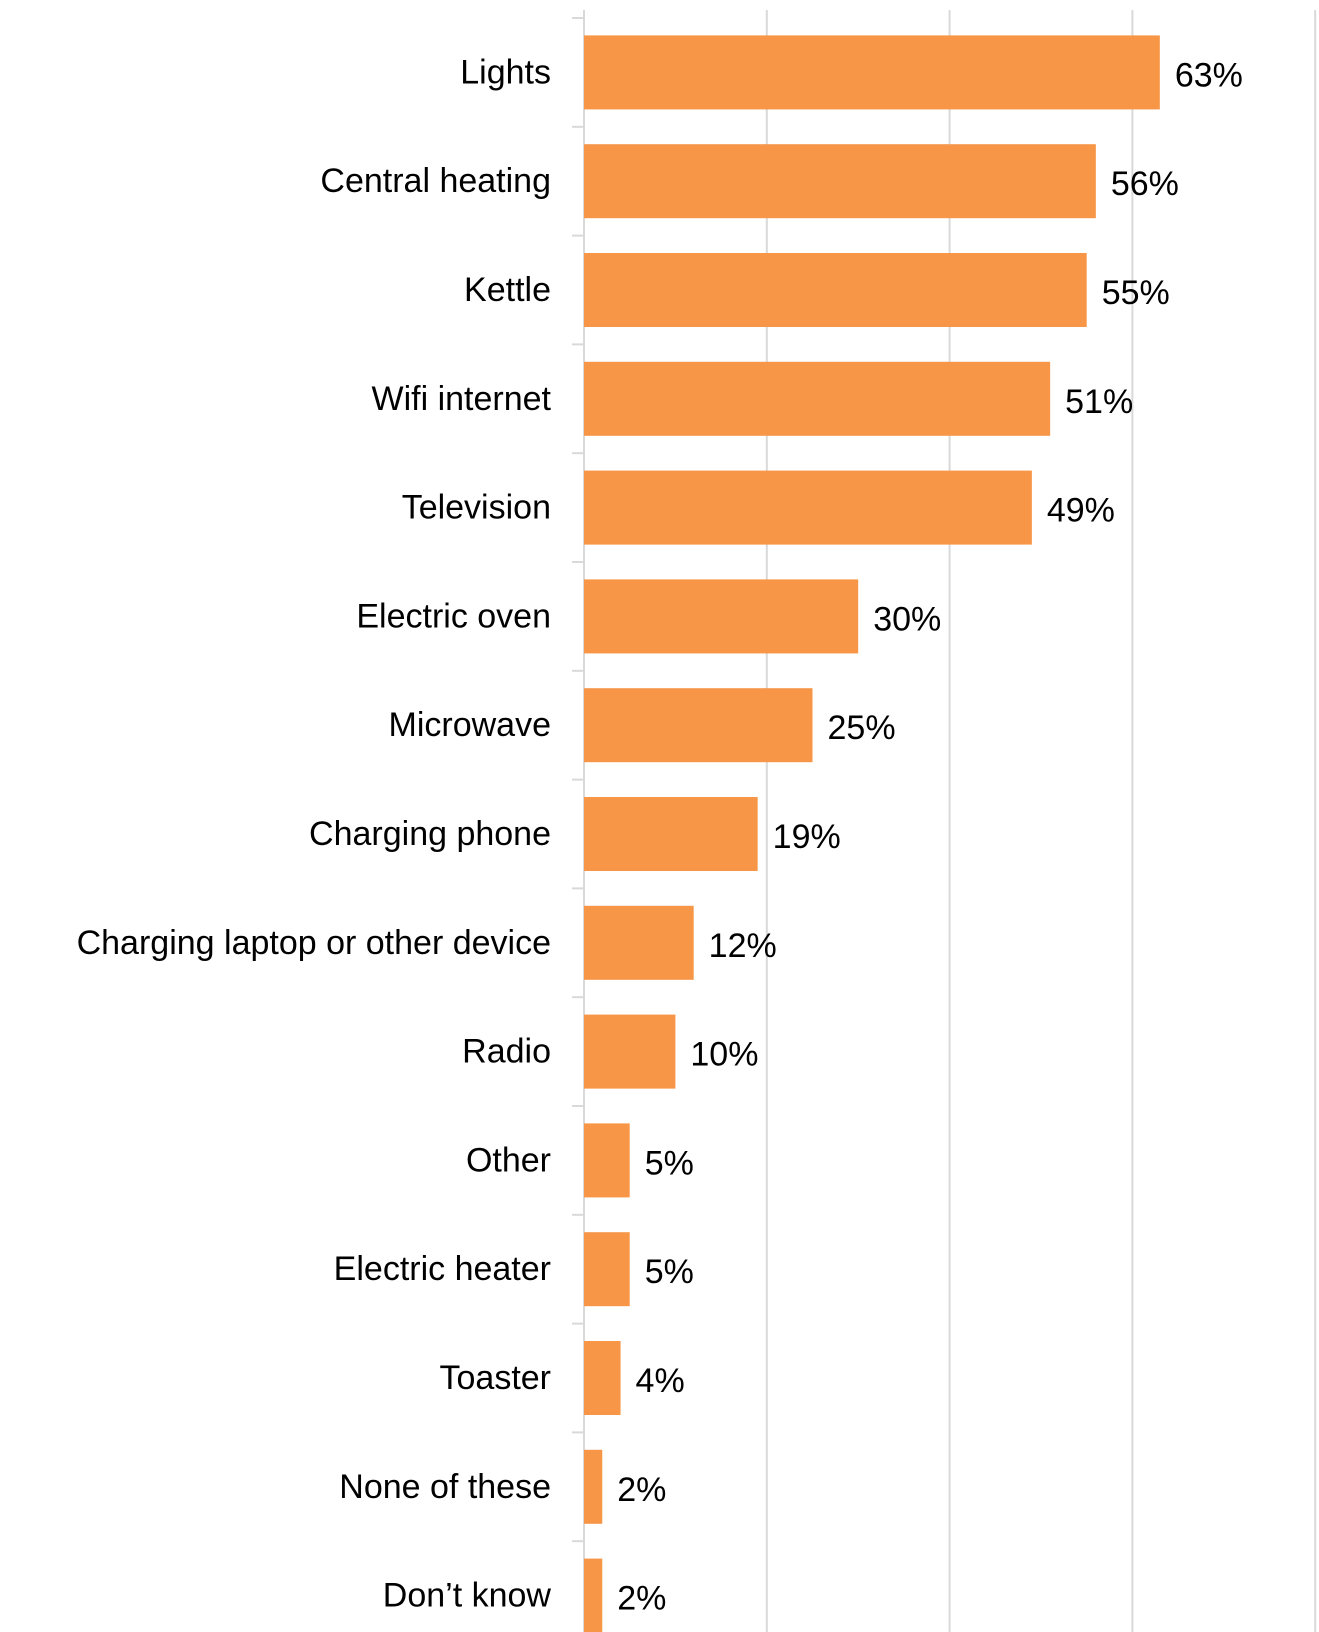  Describe the element at coordinates (743, 946) in the screenshot. I see `data-label-8: 12%` at that location.